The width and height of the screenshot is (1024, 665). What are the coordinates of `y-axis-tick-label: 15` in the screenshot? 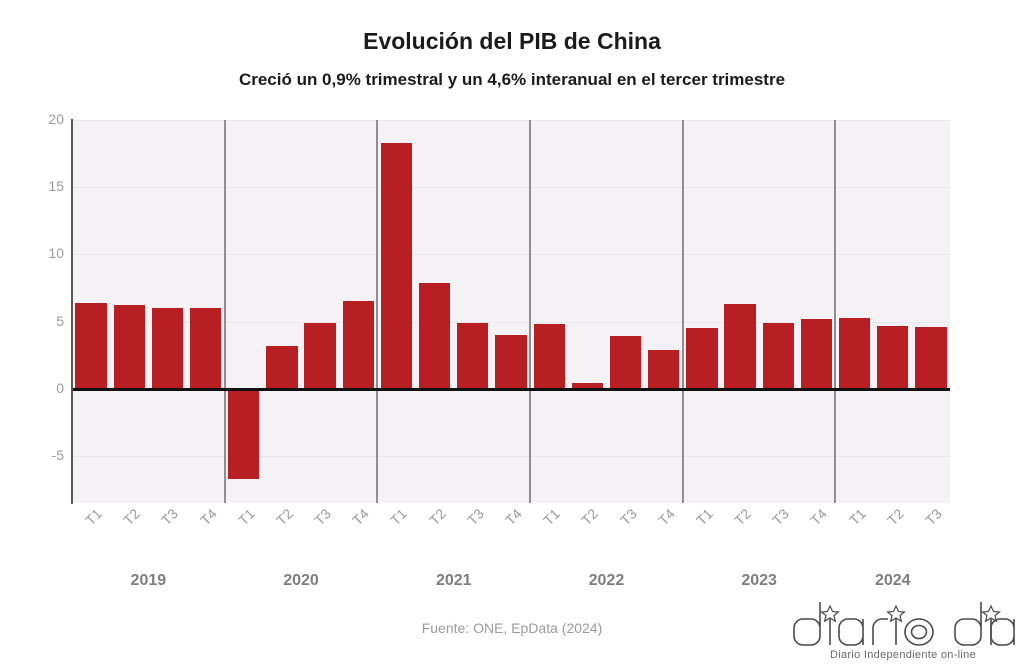 It's located at (56, 186).